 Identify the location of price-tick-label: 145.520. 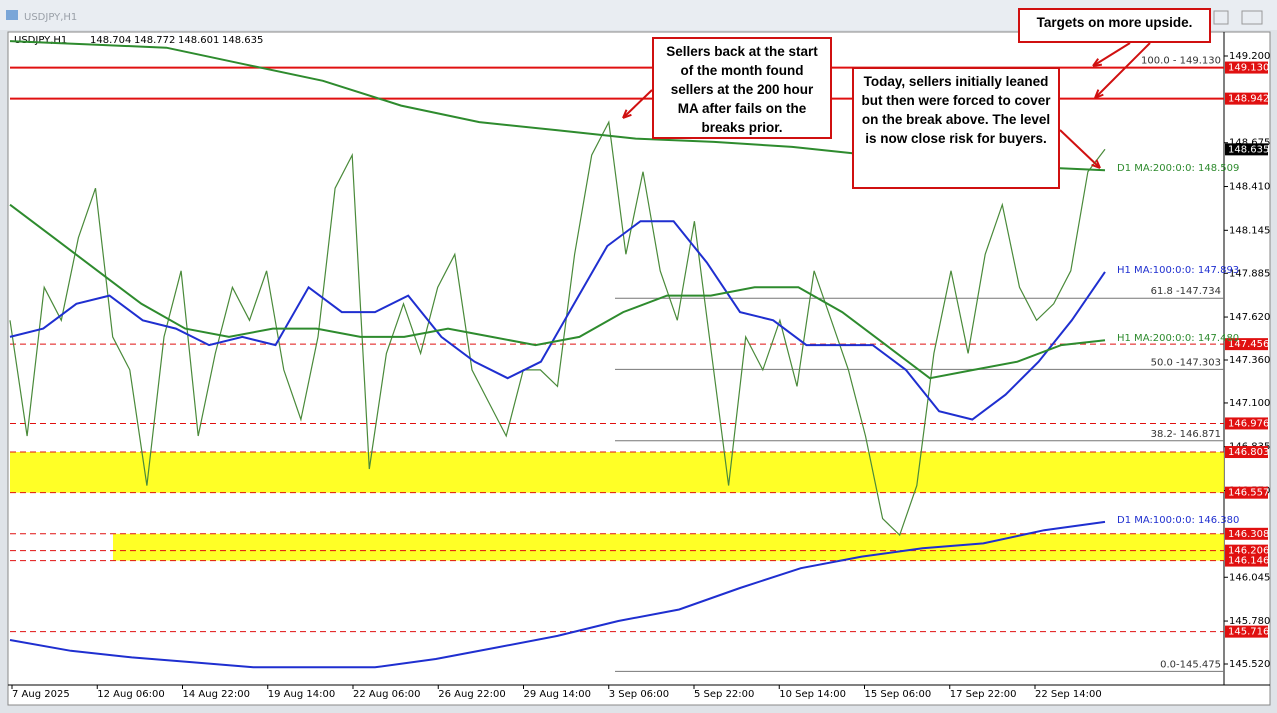
(1249, 664).